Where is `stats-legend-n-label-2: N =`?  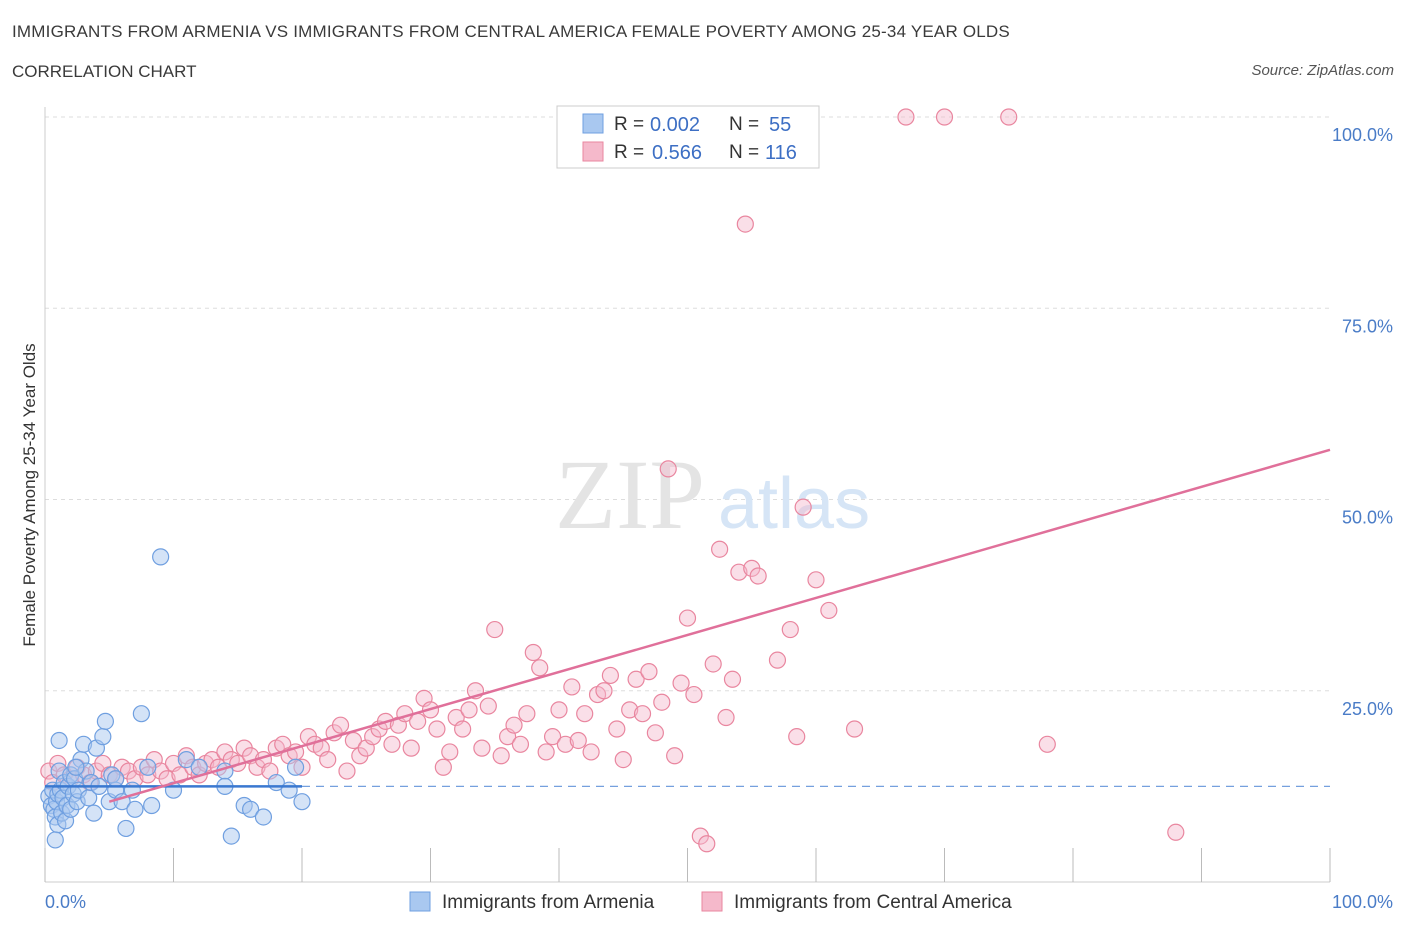 stats-legend-n-label-2: N = is located at coordinates (744, 152).